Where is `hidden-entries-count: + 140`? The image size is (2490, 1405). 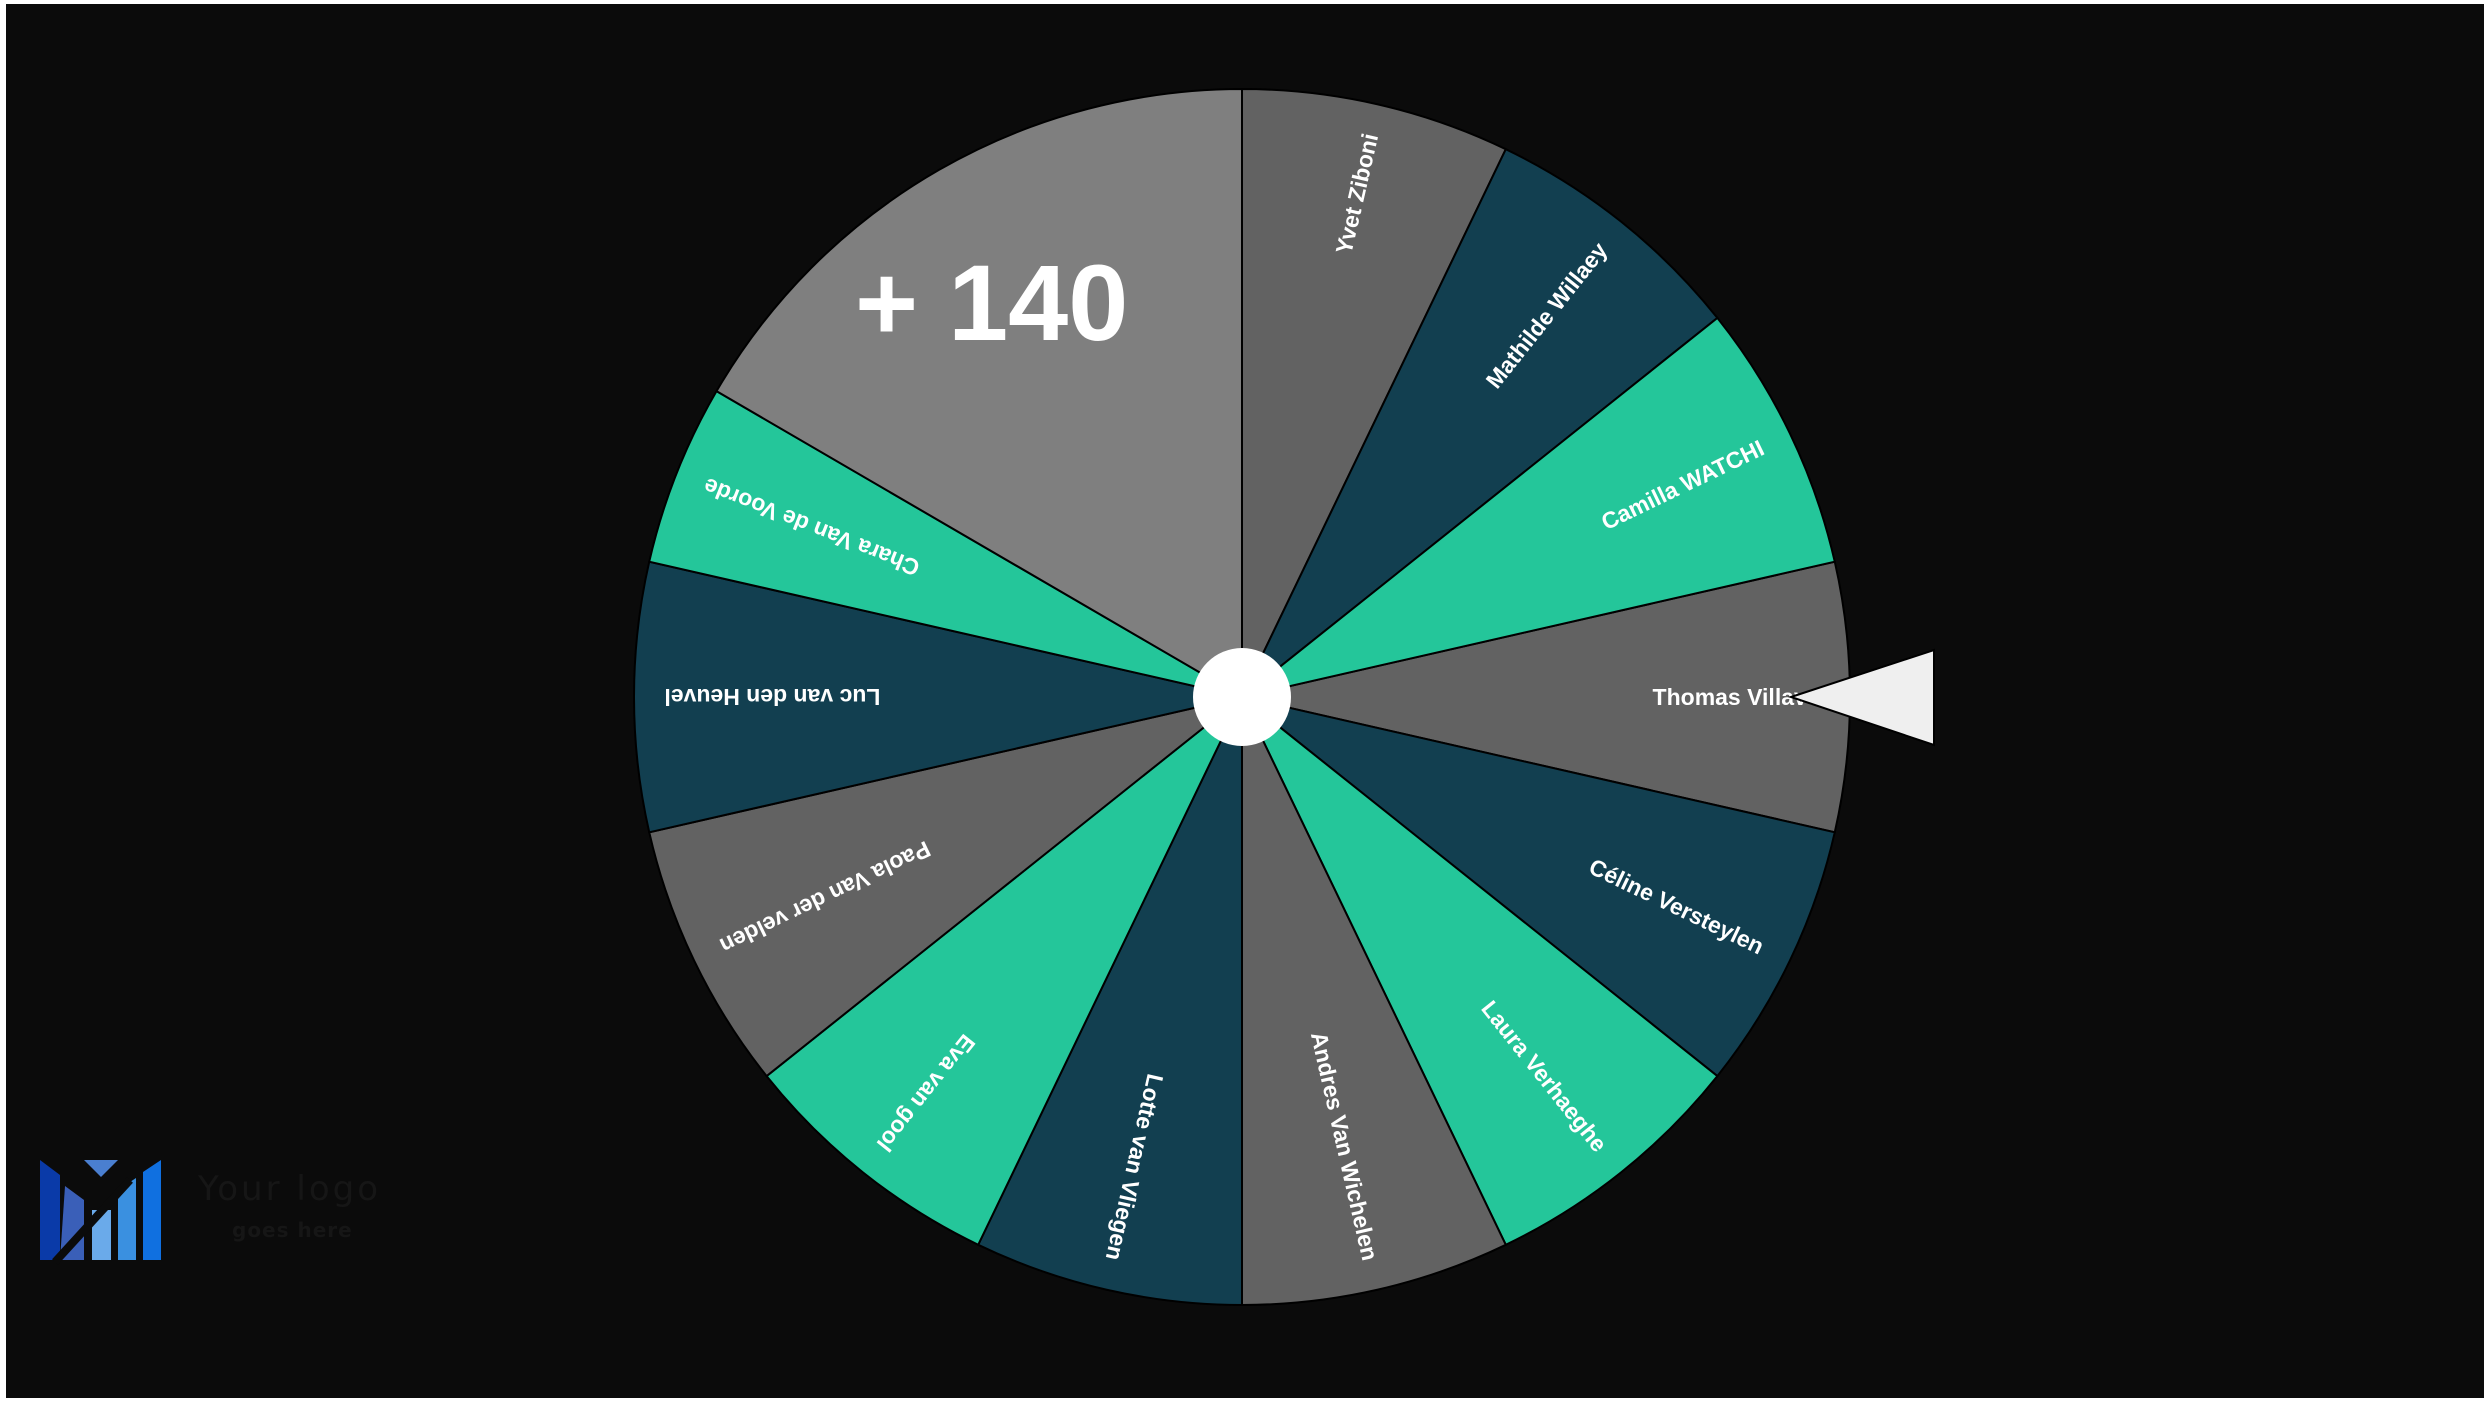 hidden-entries-count: + 140 is located at coordinates (991, 302).